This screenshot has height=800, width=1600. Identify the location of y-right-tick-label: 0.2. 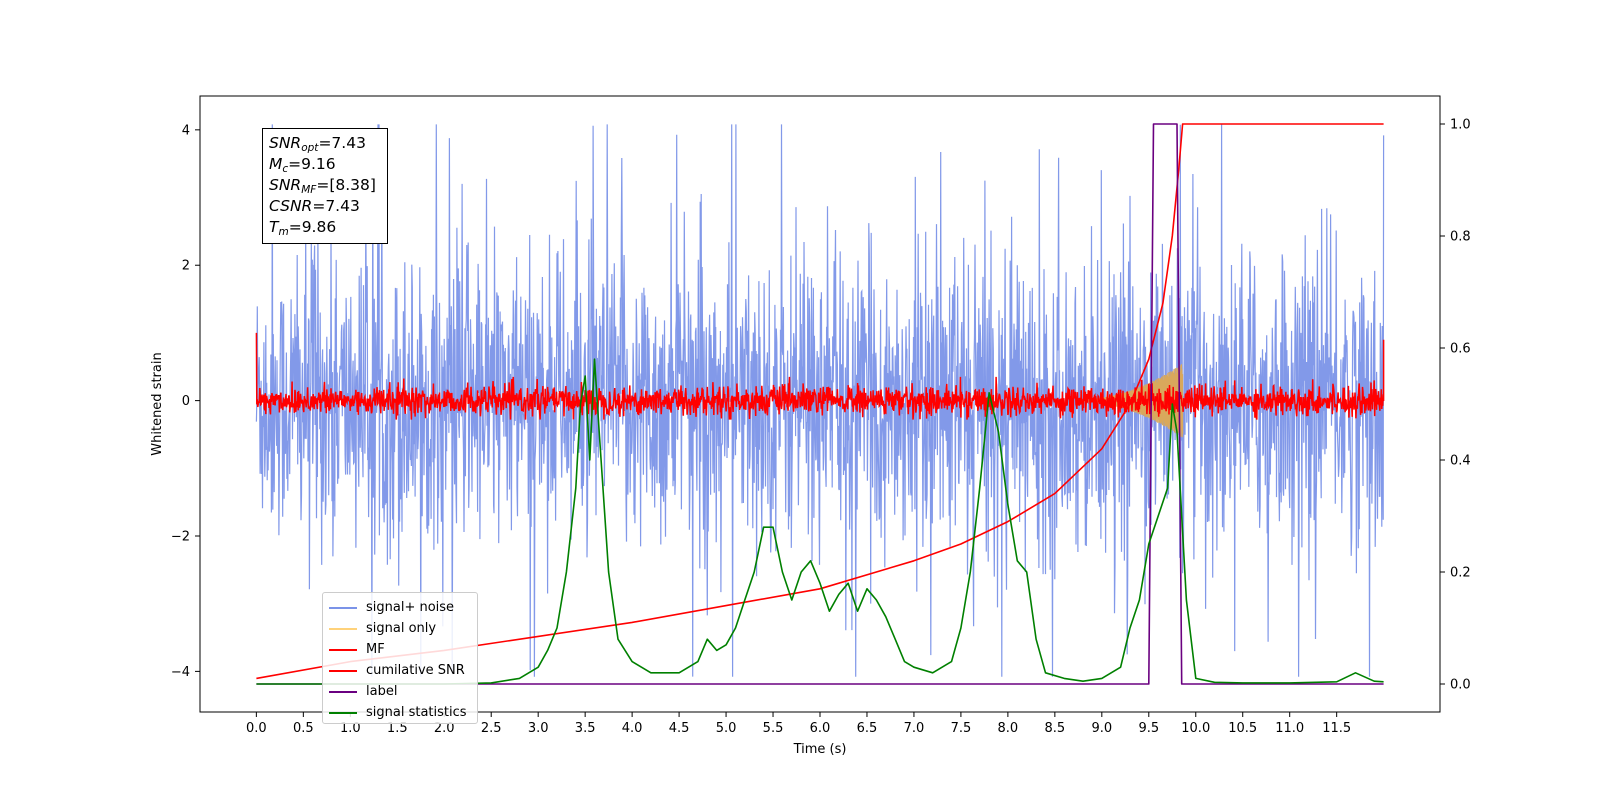
(1460, 573).